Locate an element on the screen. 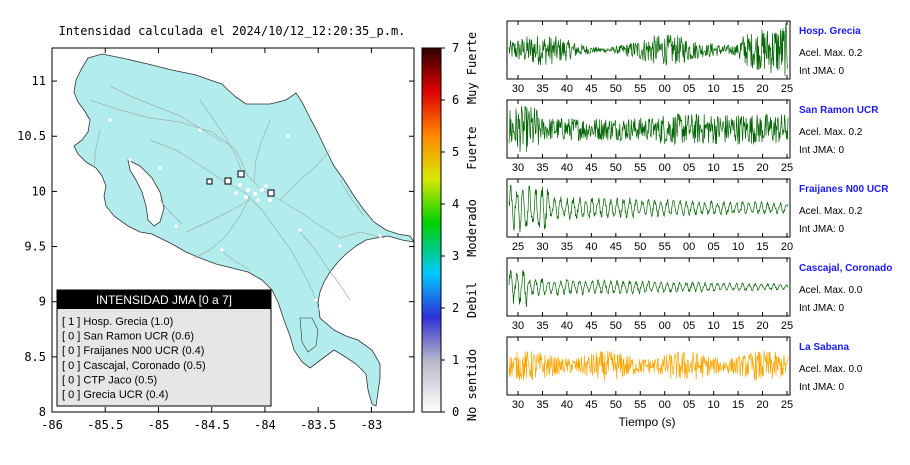 This screenshot has width=910, height=465. station-marker-hosp-grecia is located at coordinates (228, 181).